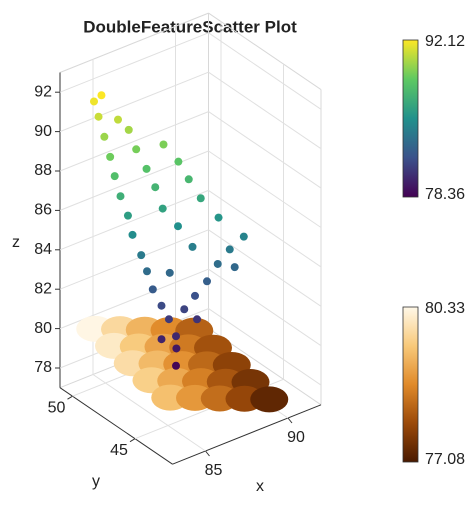 This screenshot has height=521, width=474. What do you see at coordinates (43, 367) in the screenshot?
I see `z-tick-label: 78` at bounding box center [43, 367].